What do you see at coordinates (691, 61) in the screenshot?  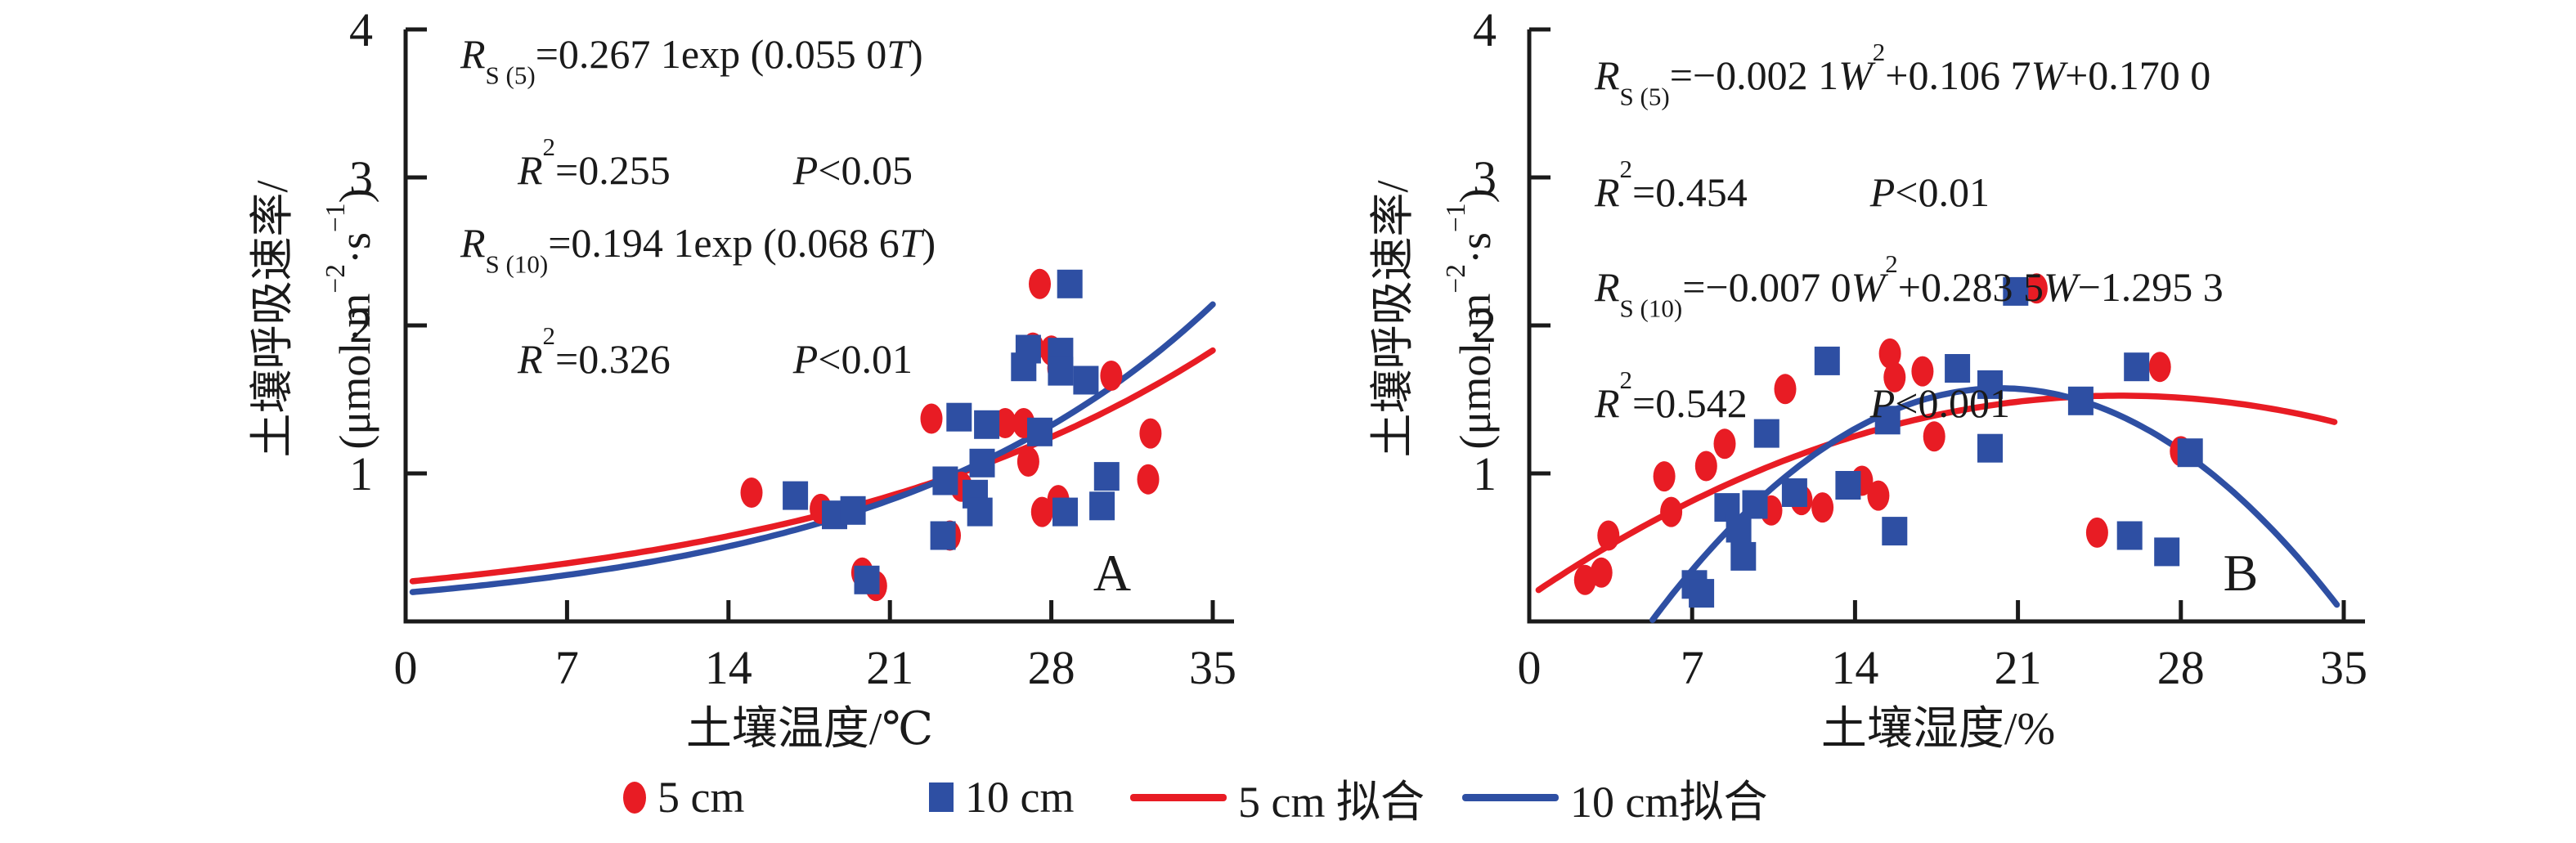 I see `equation-rs5-temperature: RS (5)=0.267 1exp (0.055 0T)` at bounding box center [691, 61].